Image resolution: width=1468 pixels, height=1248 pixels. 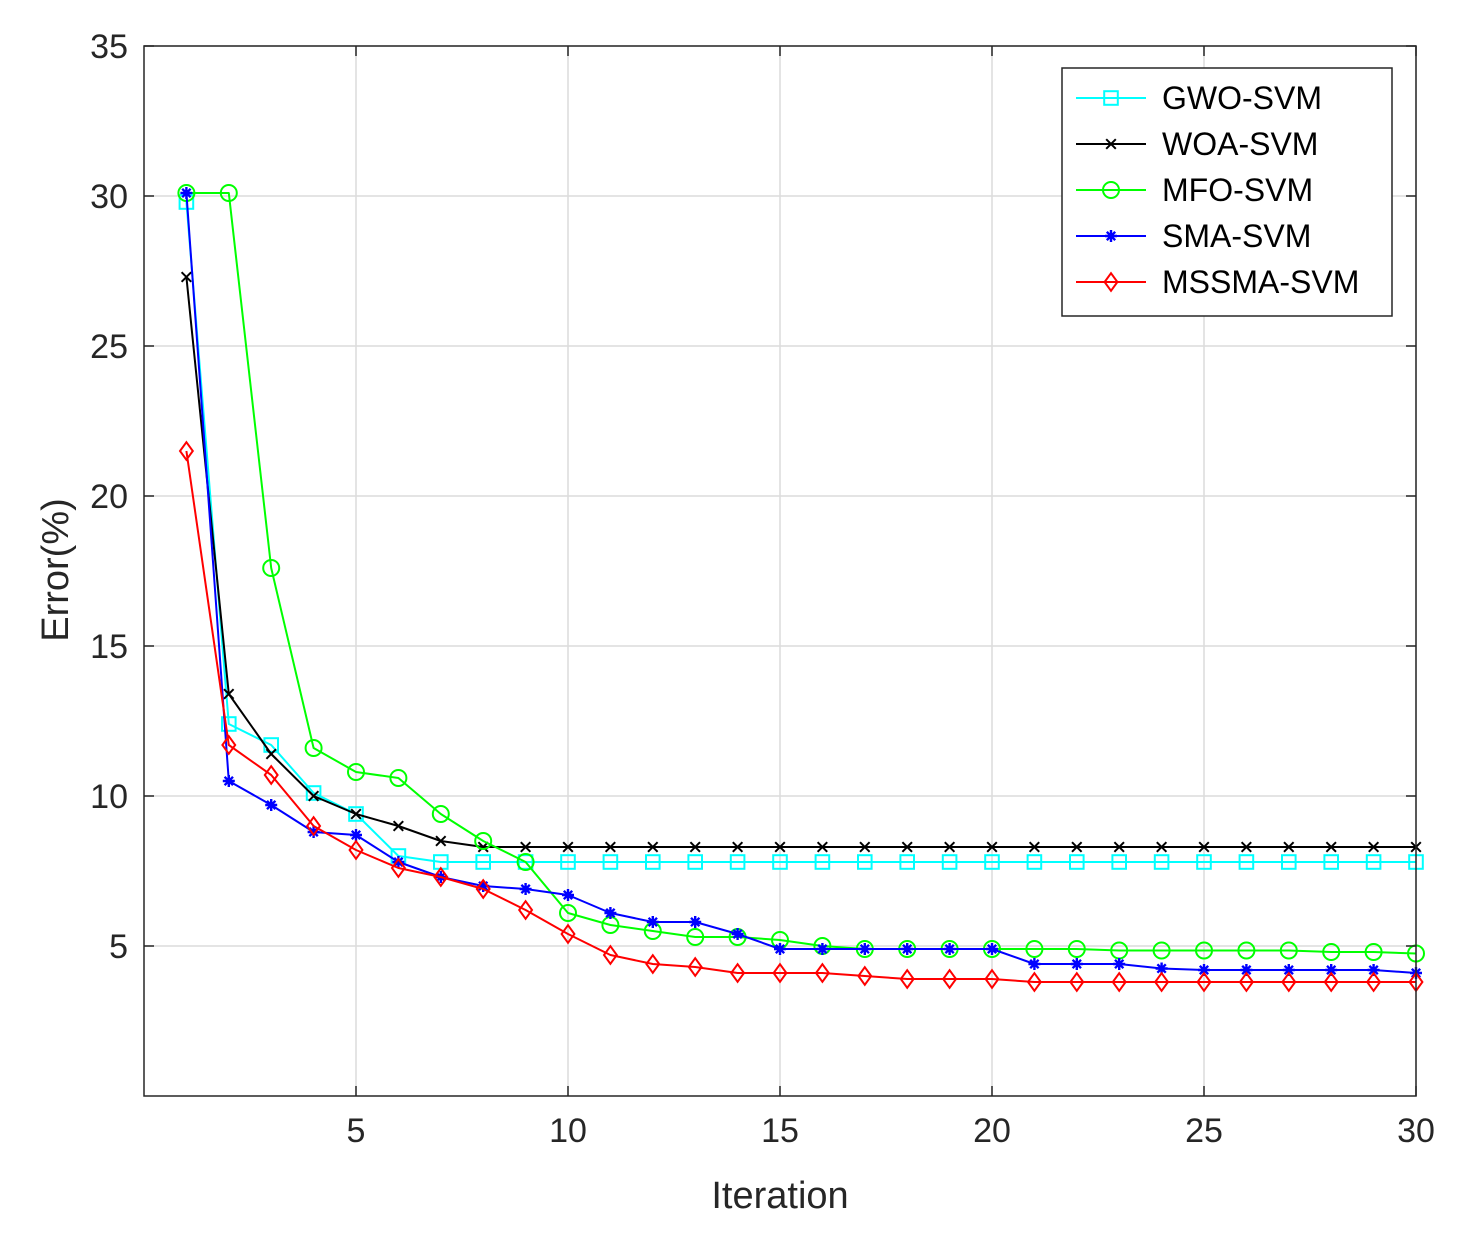 What do you see at coordinates (1199, 98) in the screenshot?
I see `legend-item-gwo-svm: GWO-SVM` at bounding box center [1199, 98].